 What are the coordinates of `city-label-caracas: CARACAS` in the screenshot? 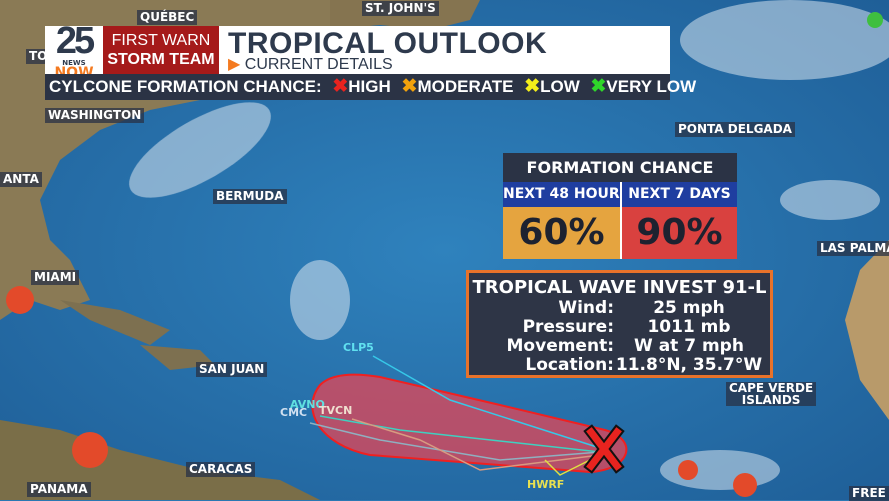 It's located at (221, 469).